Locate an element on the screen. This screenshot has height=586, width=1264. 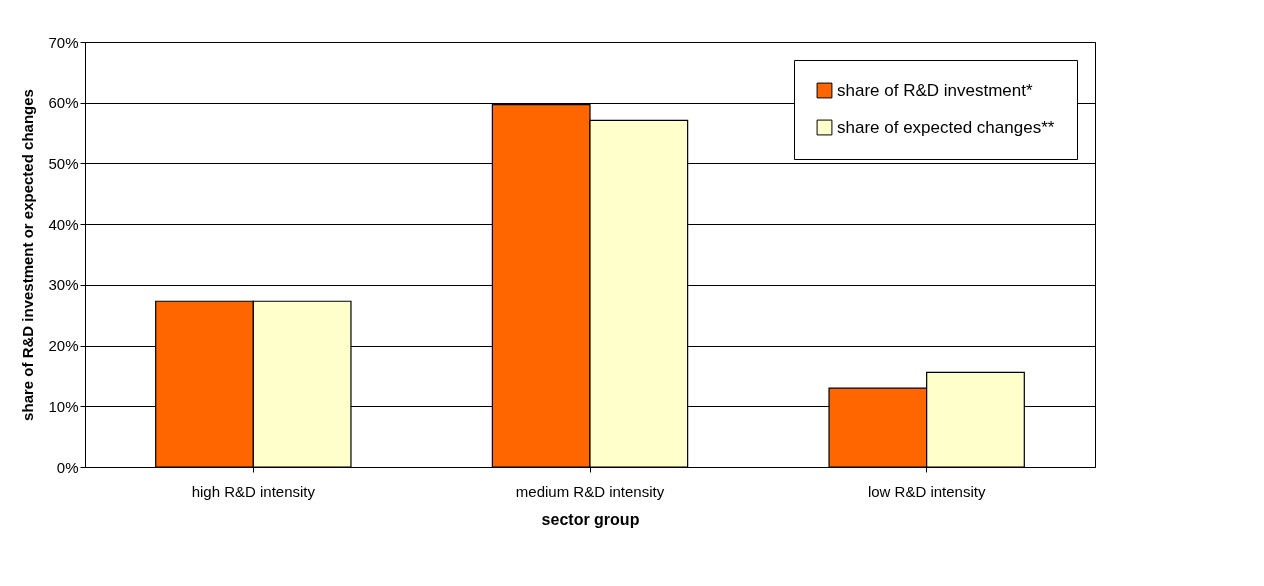
y-tick-label: 30% is located at coordinates (63, 285).